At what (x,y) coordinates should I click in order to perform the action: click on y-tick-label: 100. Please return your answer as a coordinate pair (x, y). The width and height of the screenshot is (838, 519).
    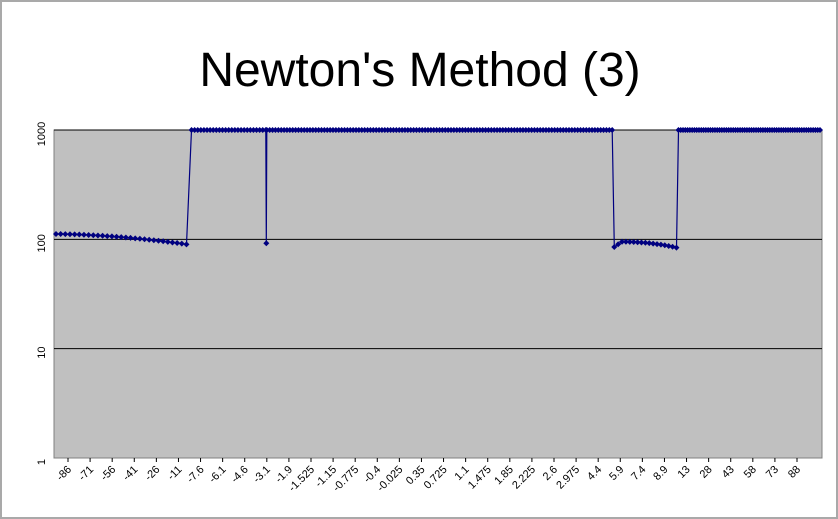
    Looking at the image, I should click on (42, 243).